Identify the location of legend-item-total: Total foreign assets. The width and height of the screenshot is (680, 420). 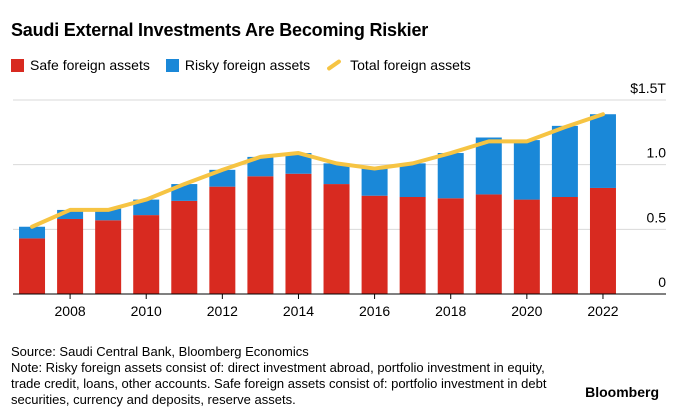
(398, 65).